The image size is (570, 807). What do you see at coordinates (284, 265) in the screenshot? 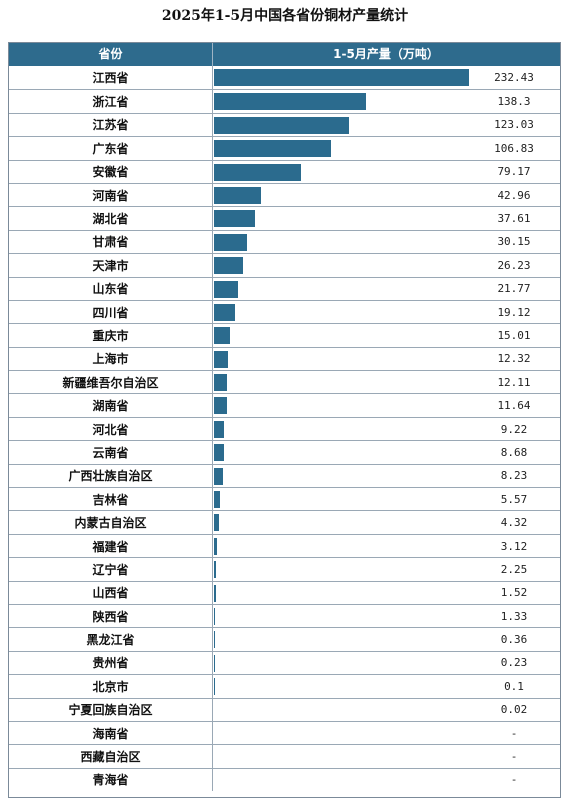
I see `table-row: 天津市 26.23` at bounding box center [284, 265].